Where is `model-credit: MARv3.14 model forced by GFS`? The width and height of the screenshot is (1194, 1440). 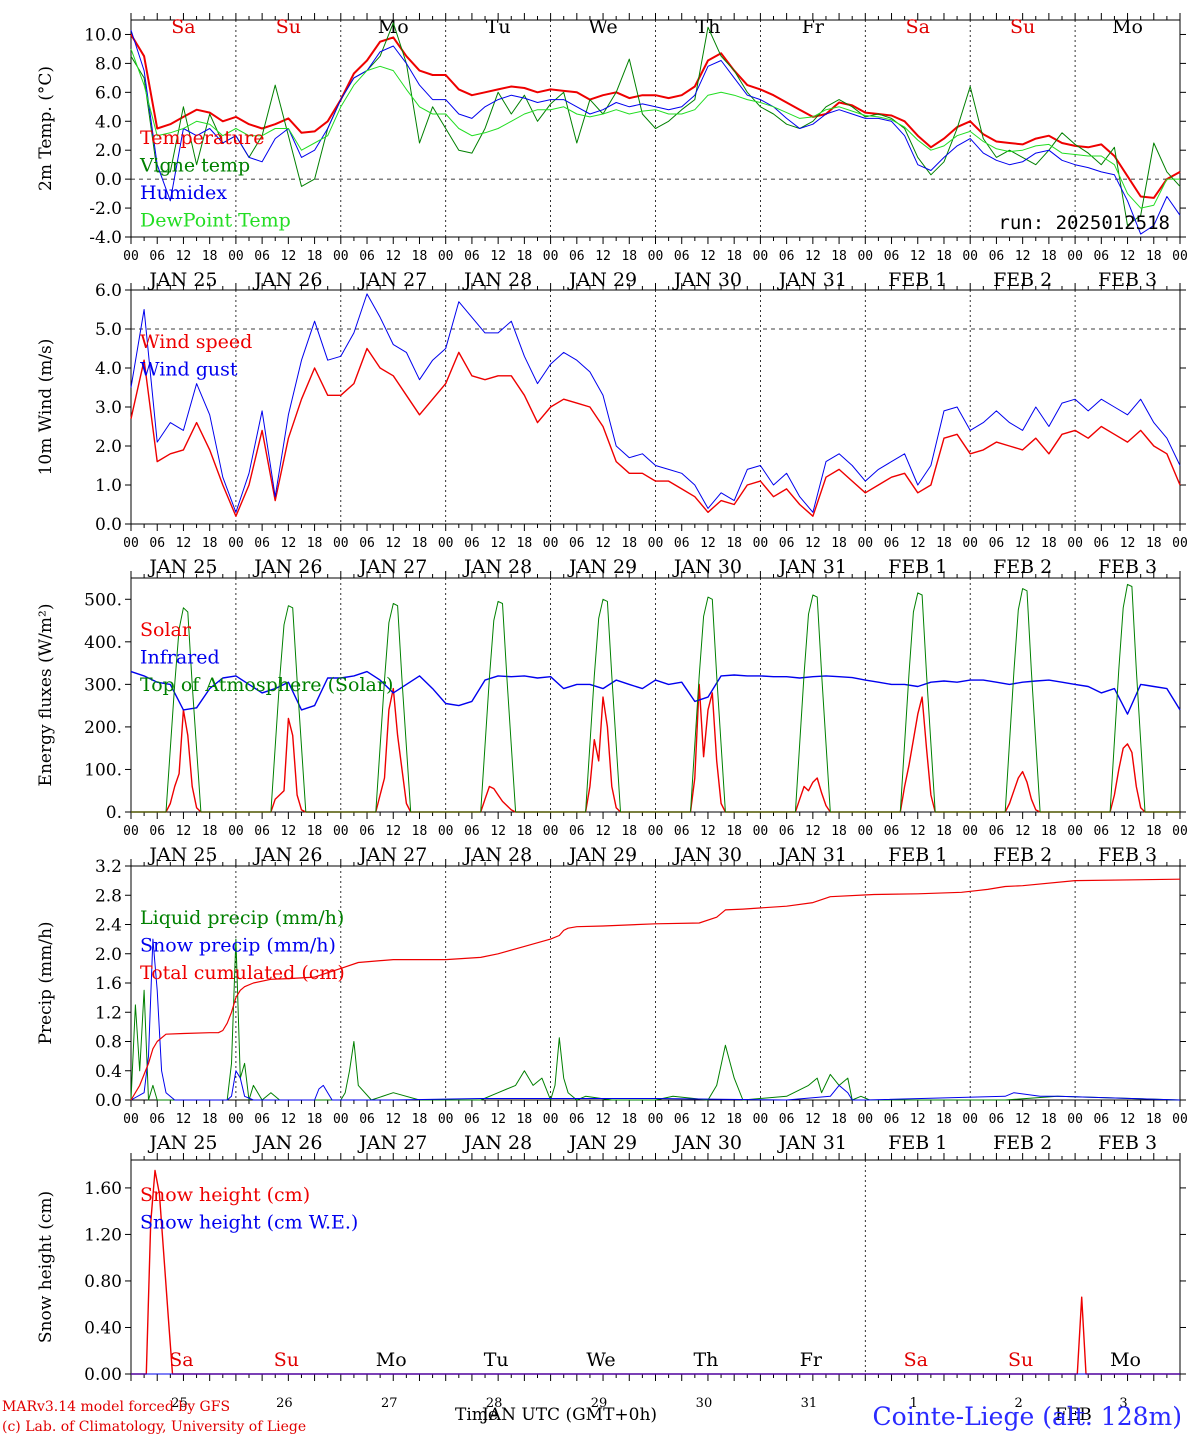
model-credit: MARv3.14 model forced by GFS is located at coordinates (116, 1407).